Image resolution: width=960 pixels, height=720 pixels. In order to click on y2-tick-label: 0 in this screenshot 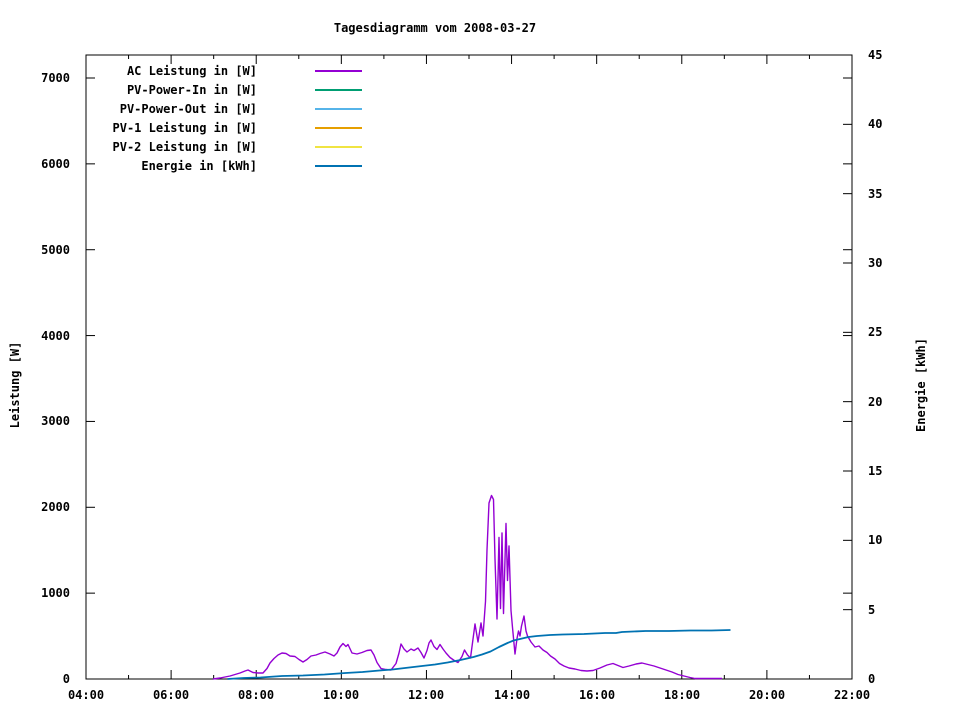, I will do `click(872, 679)`.